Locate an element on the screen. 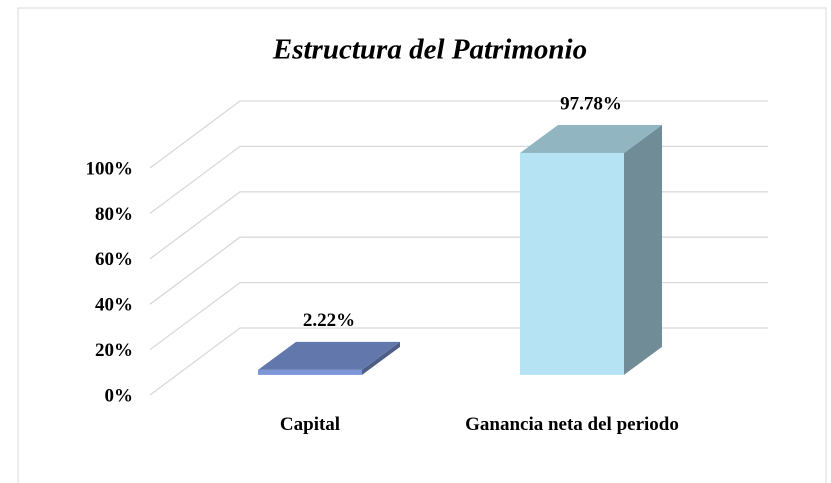  y-tick-label: 0% is located at coordinates (119, 395).